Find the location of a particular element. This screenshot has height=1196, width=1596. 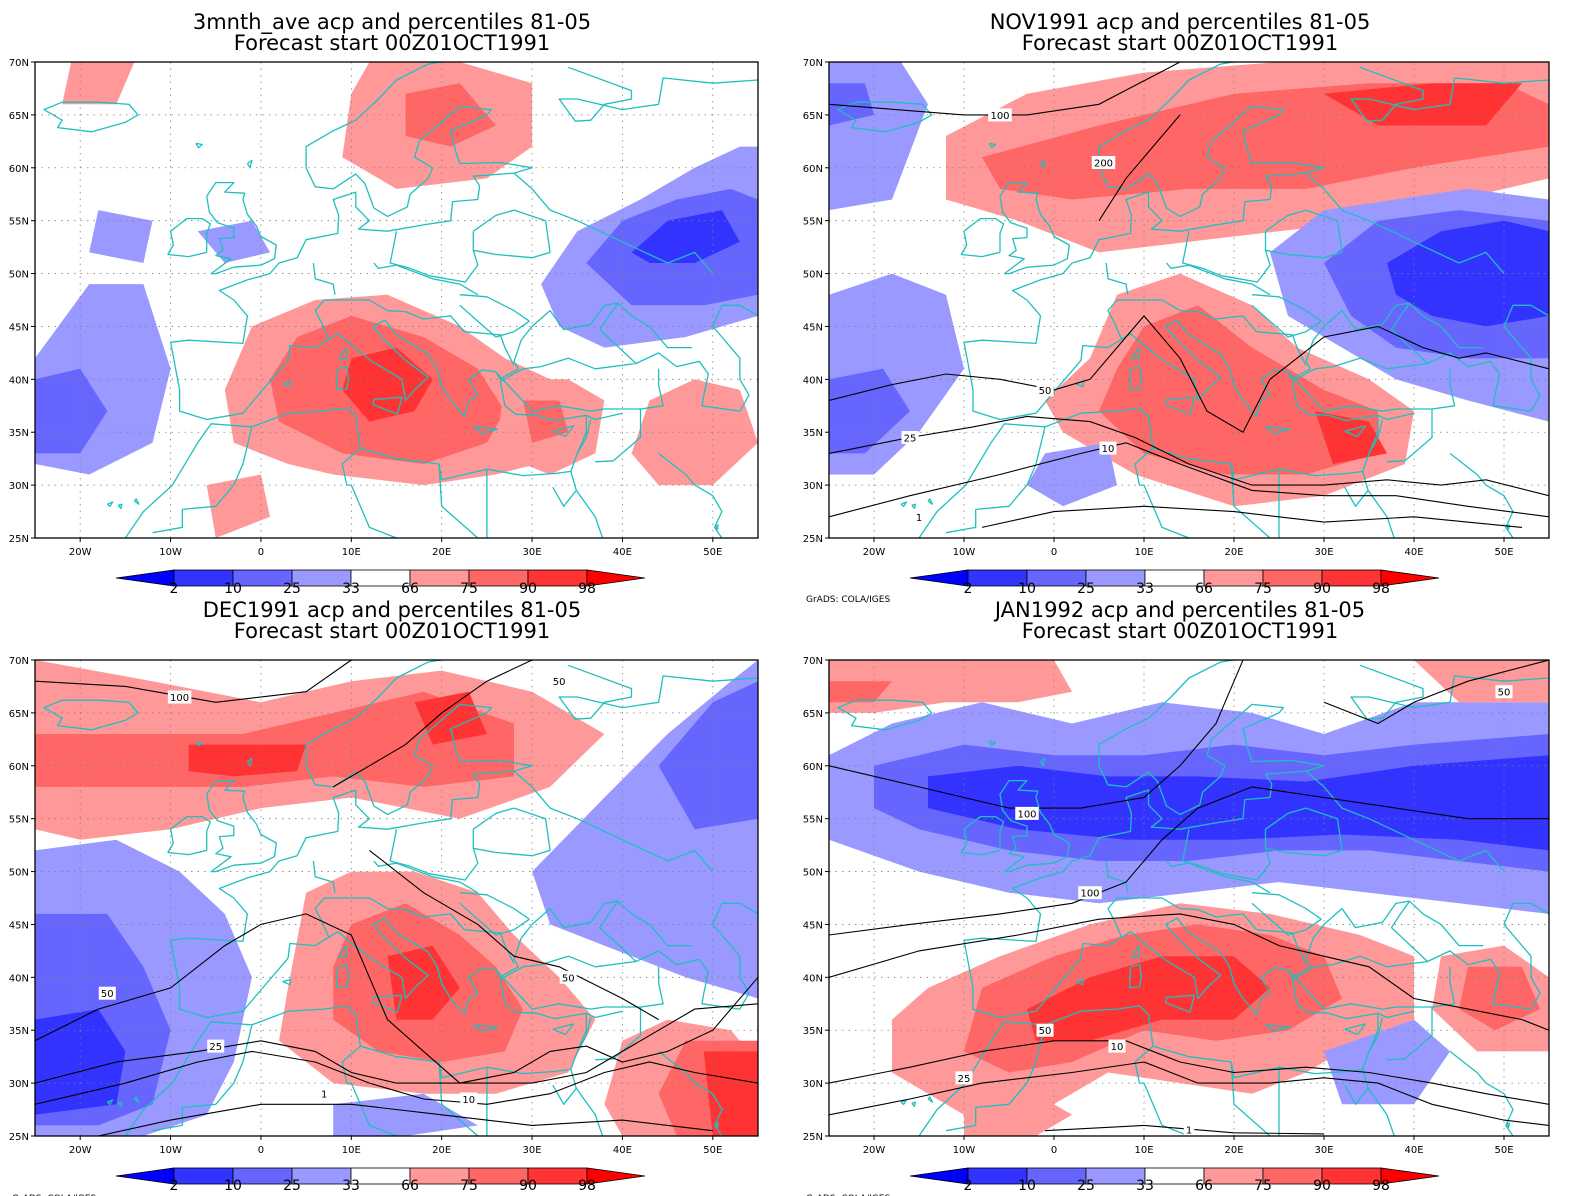

lat-tick-label: 55N is located at coordinates (813, 820).